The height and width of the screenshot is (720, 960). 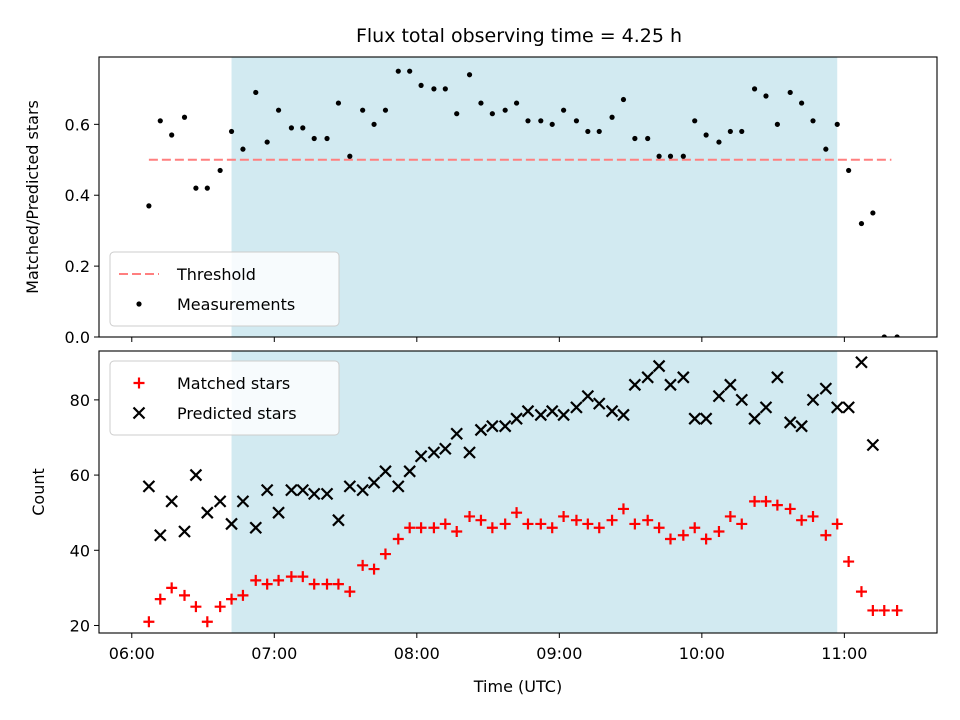 I want to click on x-tick-label: 08:00, so click(x=417, y=653).